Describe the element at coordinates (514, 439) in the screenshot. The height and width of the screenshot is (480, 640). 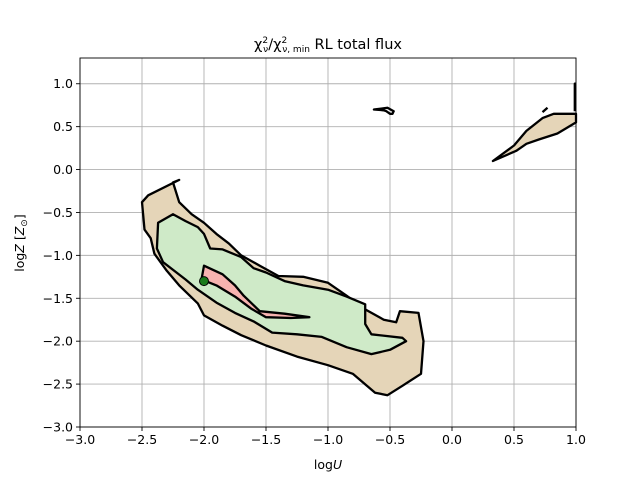
I see `x-tick-label-7: 0.5` at that location.